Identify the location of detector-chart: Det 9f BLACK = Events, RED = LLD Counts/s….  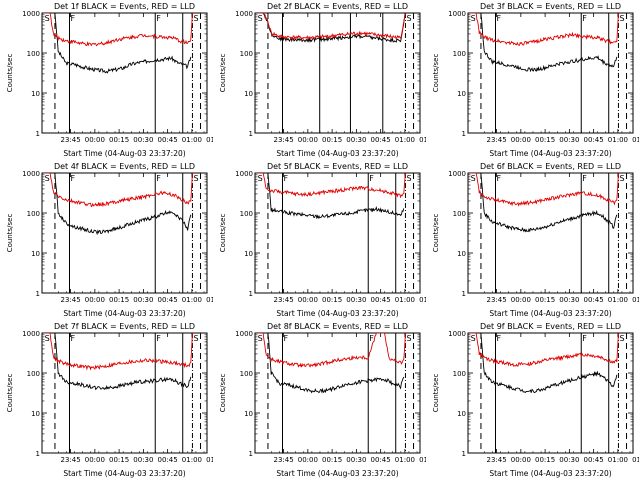
(535, 400).